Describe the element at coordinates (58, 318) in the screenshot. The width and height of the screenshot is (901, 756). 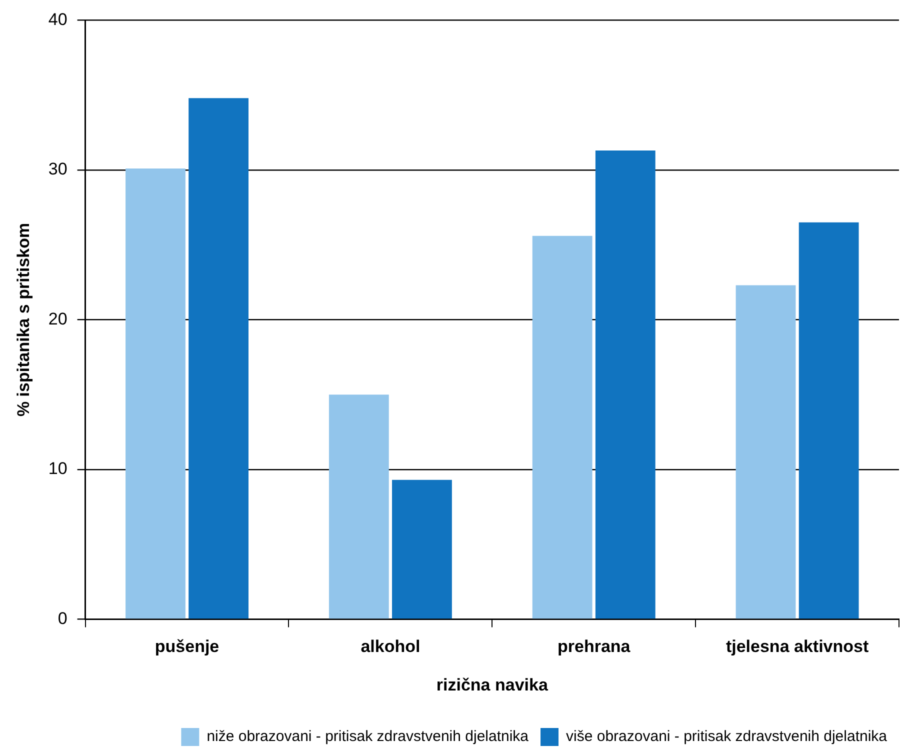
I see `y-tick-label: 20` at that location.